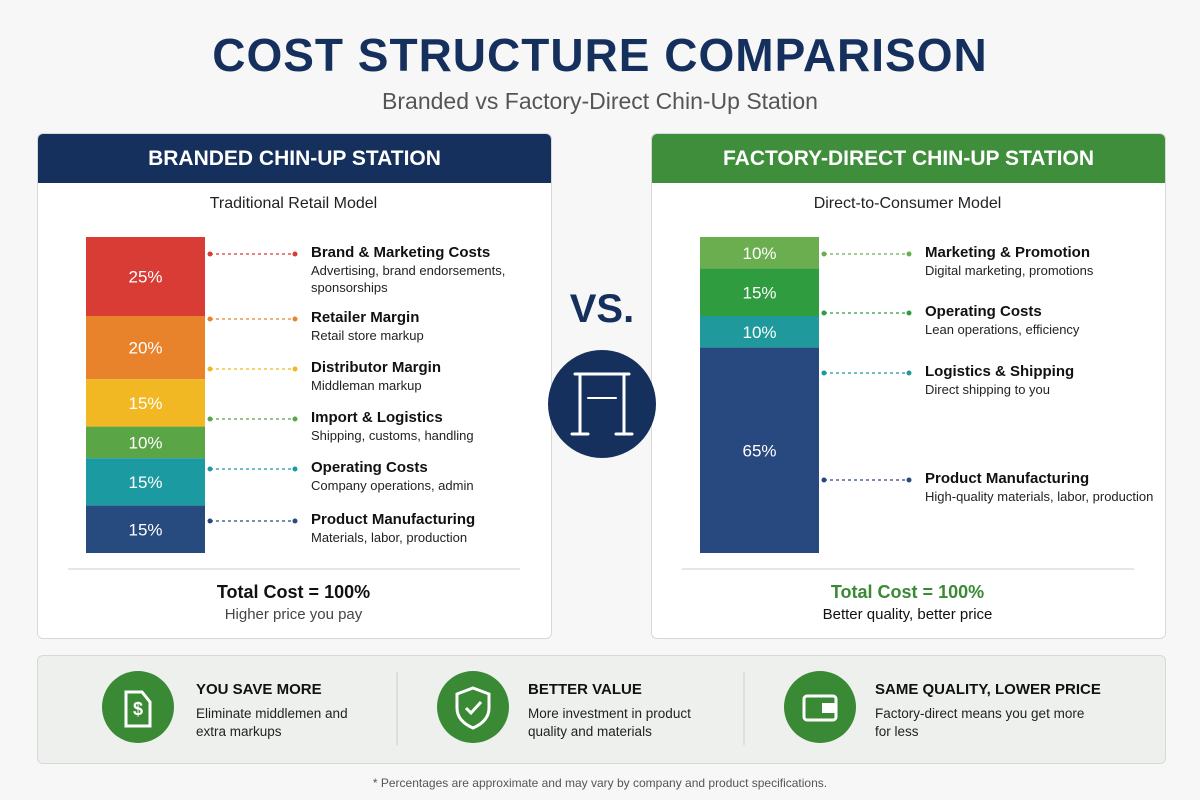 The width and height of the screenshot is (1200, 800). I want to click on value-label: 25%, so click(145, 277).